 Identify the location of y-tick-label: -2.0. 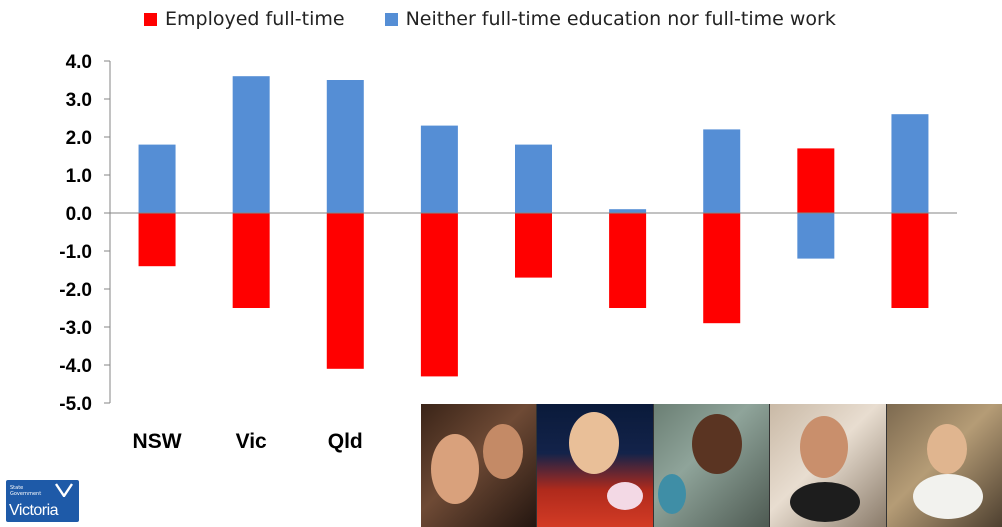
(75, 290).